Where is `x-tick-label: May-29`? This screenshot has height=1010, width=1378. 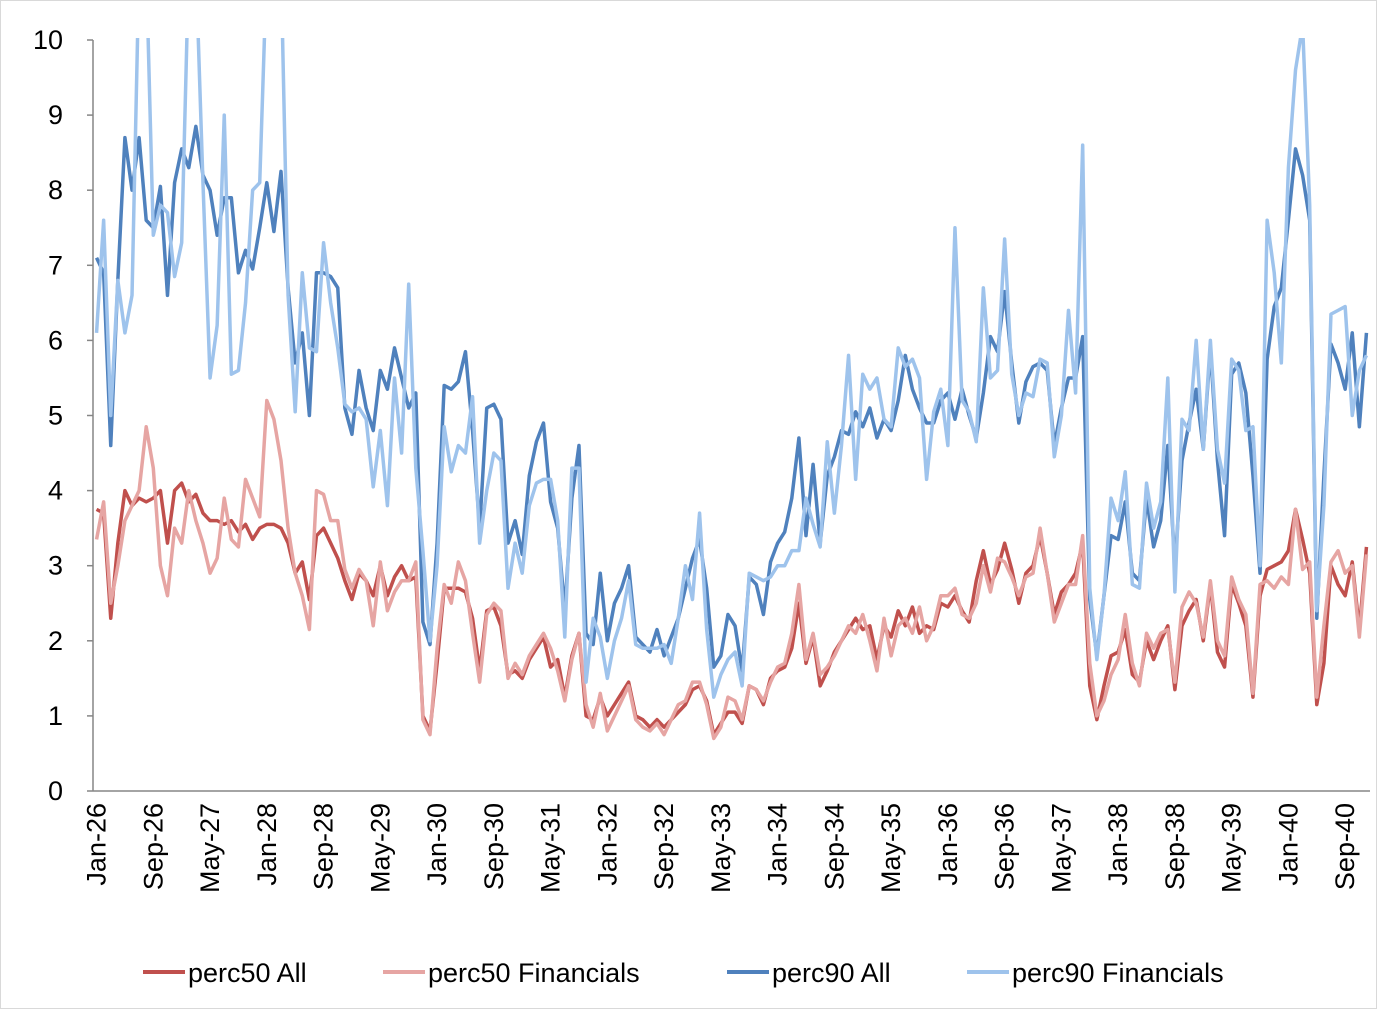
x-tick-label: May-29 is located at coordinates (380, 848).